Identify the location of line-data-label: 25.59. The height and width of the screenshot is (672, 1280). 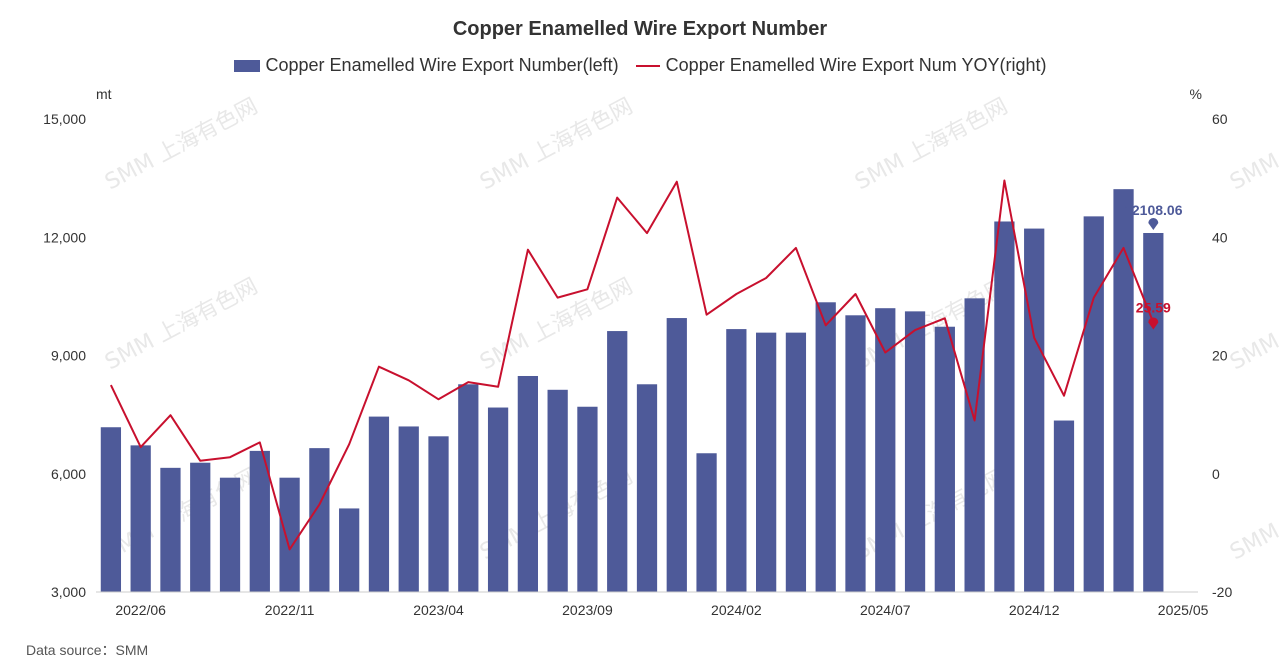
(1153, 307).